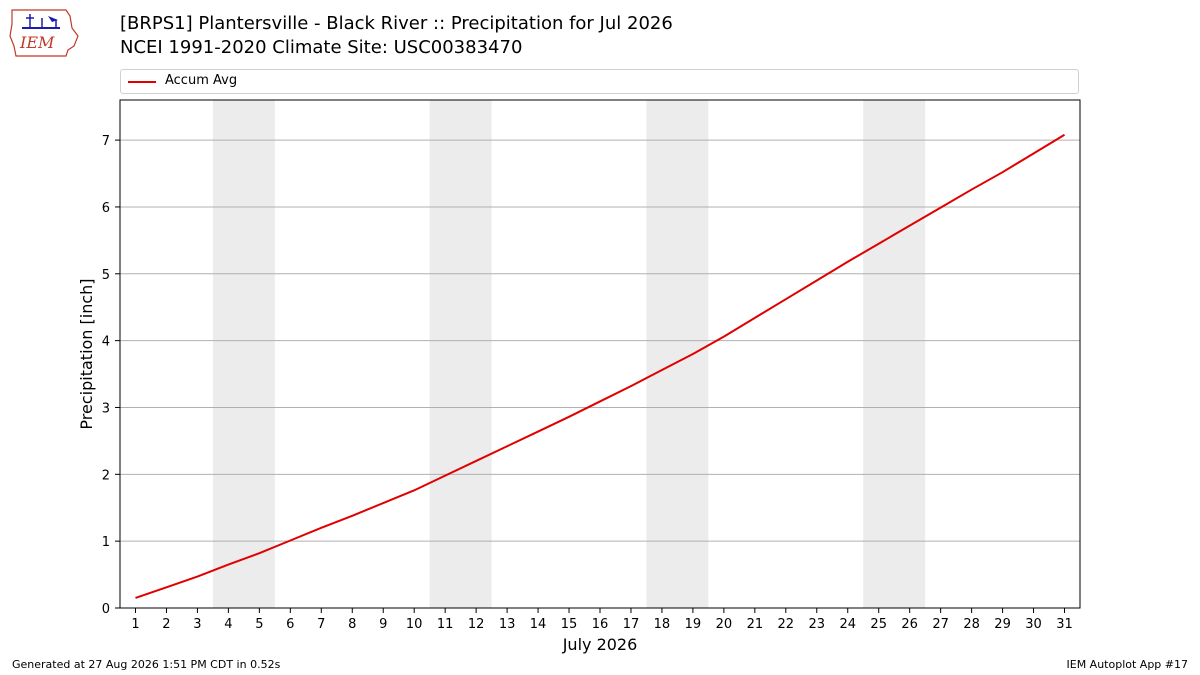 The height and width of the screenshot is (675, 1200). I want to click on x-tick-label-16: 16, so click(600, 624).